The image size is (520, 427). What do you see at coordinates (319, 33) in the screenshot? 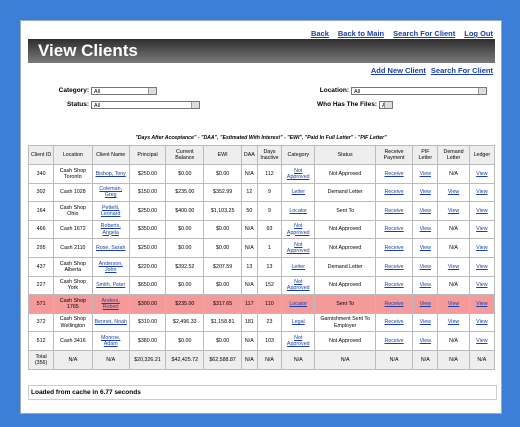
I see `nav-link: Back` at bounding box center [319, 33].